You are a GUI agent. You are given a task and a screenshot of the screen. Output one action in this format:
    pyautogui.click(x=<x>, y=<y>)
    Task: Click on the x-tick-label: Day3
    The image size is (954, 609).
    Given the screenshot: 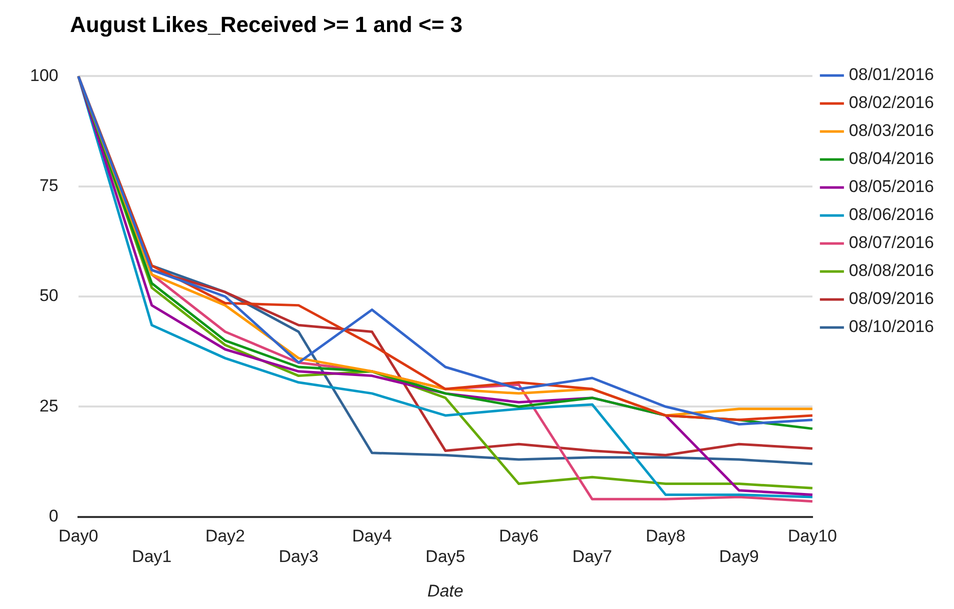 What is the action you would take?
    pyautogui.click(x=298, y=556)
    